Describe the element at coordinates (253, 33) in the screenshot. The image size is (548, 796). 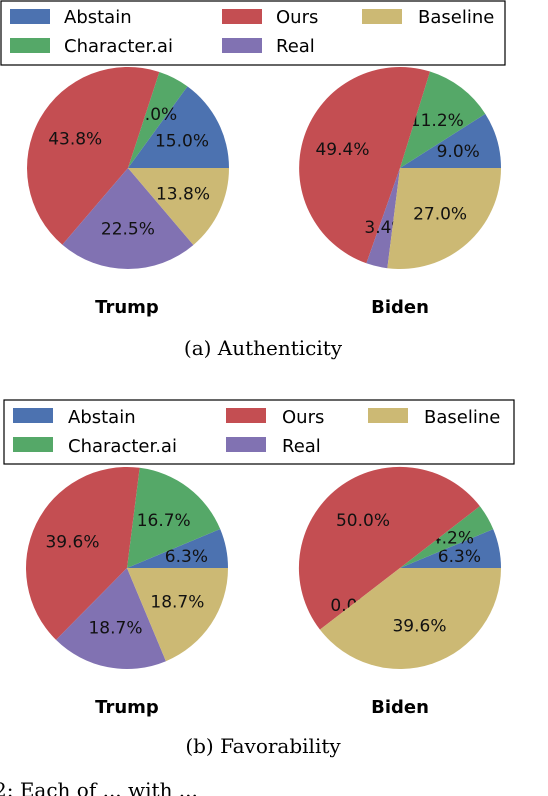
I see `legend-authenticity: Abstain Ours Baseline Character.ai Real` at that location.